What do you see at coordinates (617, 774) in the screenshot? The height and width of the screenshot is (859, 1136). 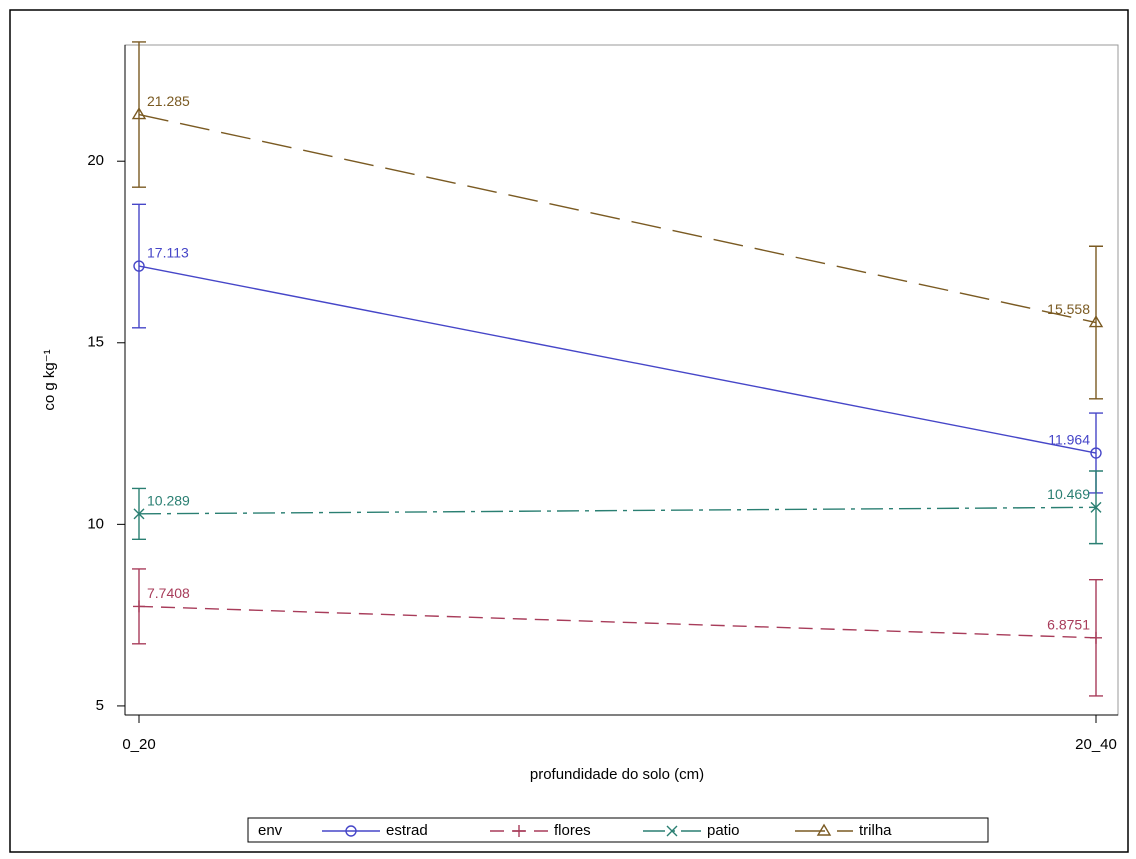 I see `x-axis-label: profundidade do solo (cm)` at bounding box center [617, 774].